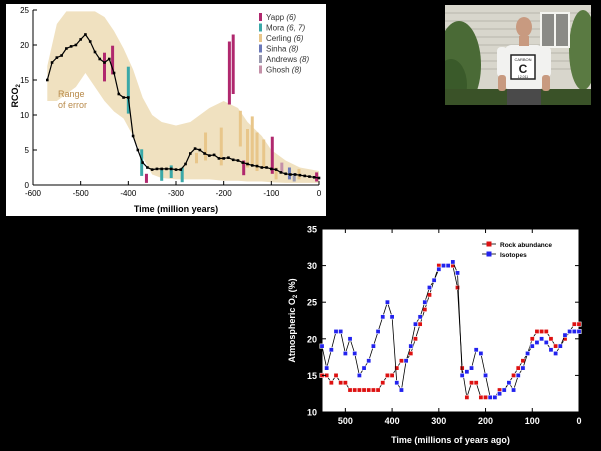  I want to click on legend-label-rock-abundance: Rock abundance, so click(526, 245).